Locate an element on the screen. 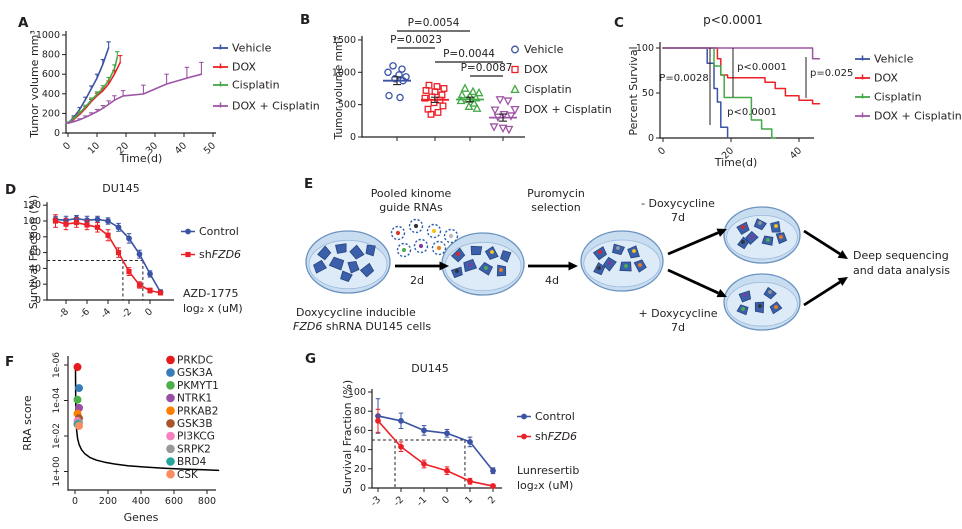 Image resolution: width=962 pixels, height=529 pixels. legend-item-label: Control is located at coordinates (219, 231).